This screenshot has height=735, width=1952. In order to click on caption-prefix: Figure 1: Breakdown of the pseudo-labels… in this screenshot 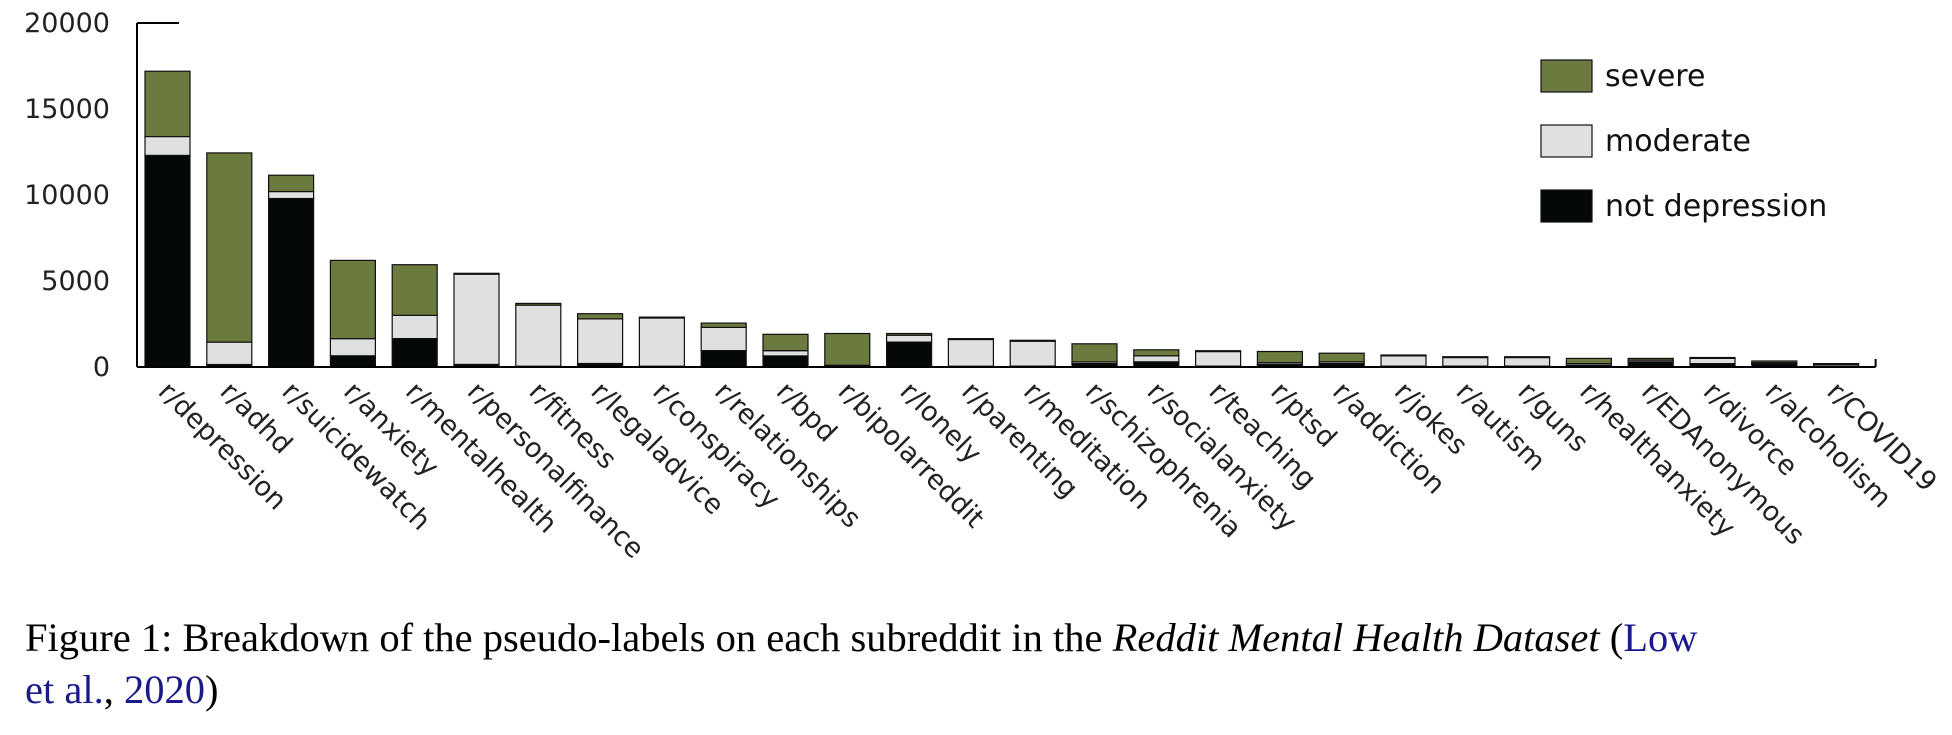, I will do `click(569, 637)`.